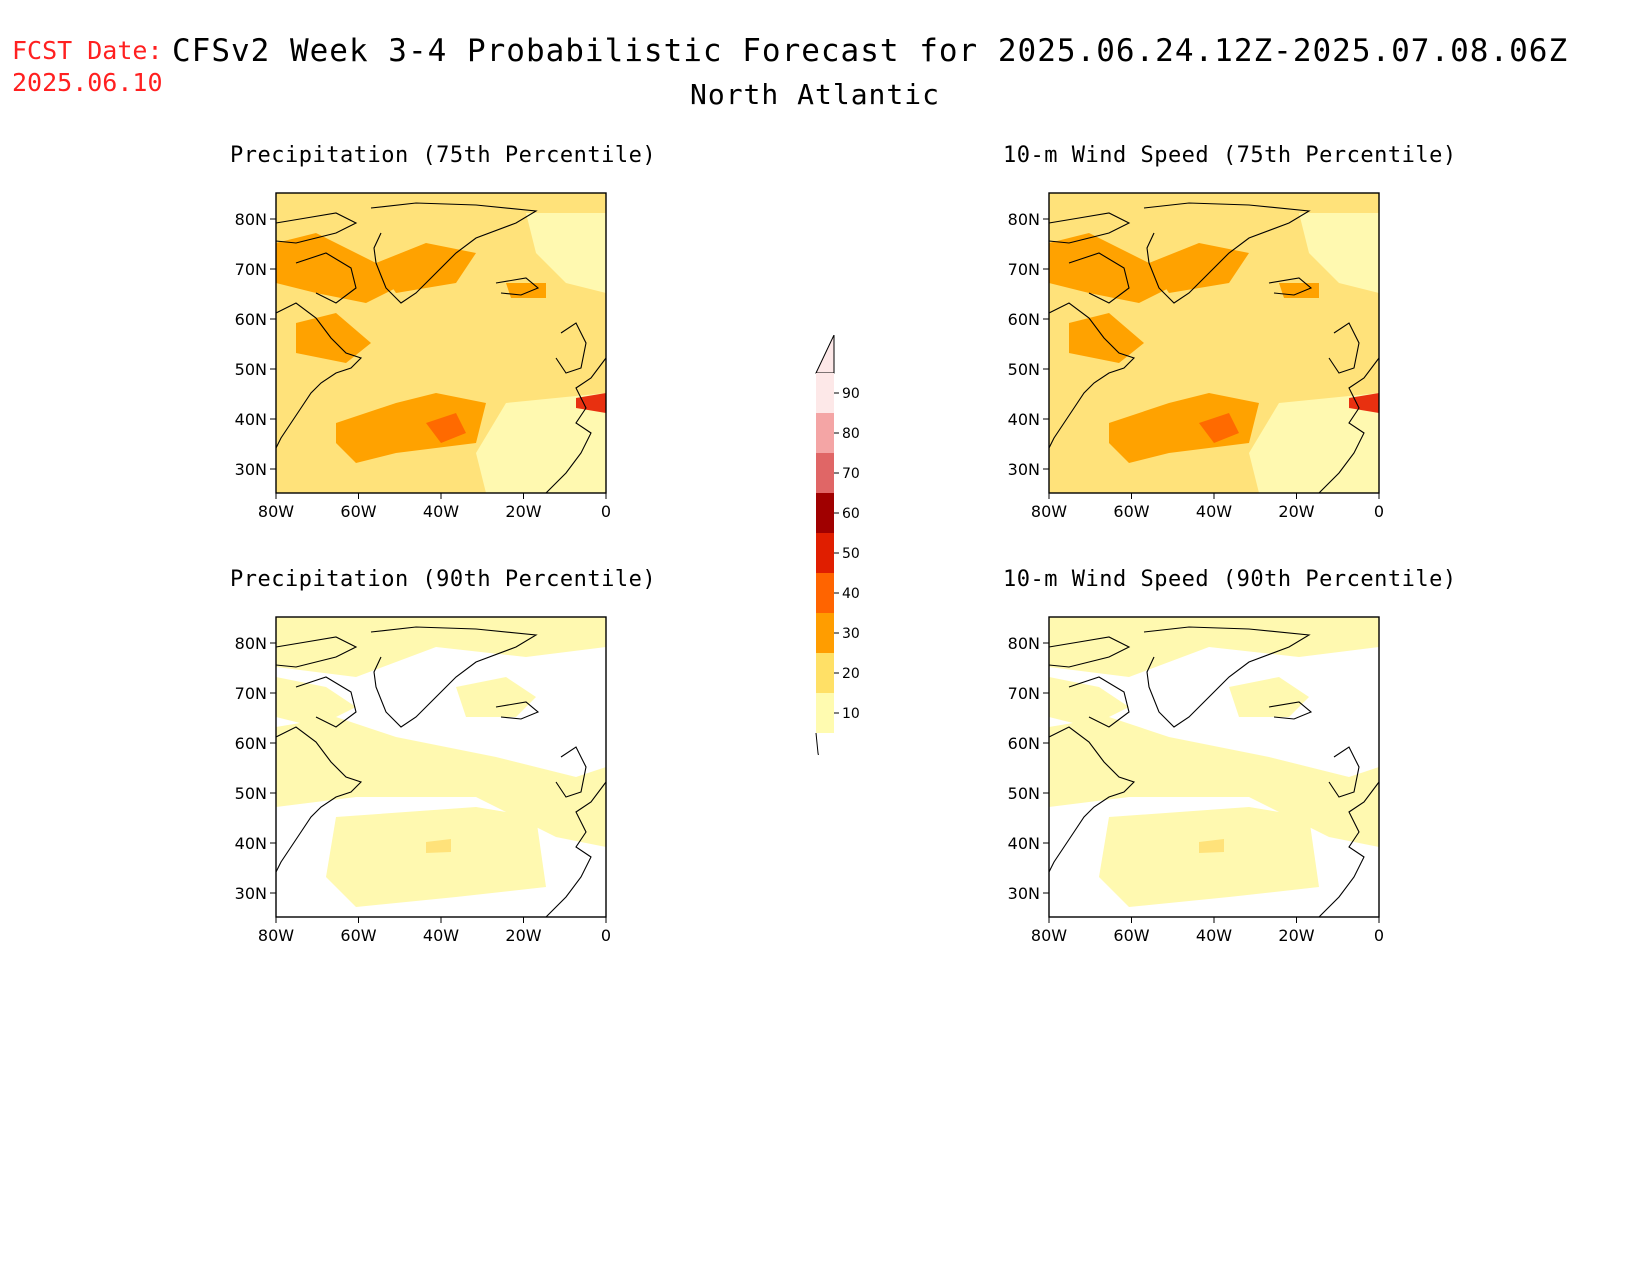  Describe the element at coordinates (358, 935) in the screenshot. I see `lon-tick-label: 60W` at that location.